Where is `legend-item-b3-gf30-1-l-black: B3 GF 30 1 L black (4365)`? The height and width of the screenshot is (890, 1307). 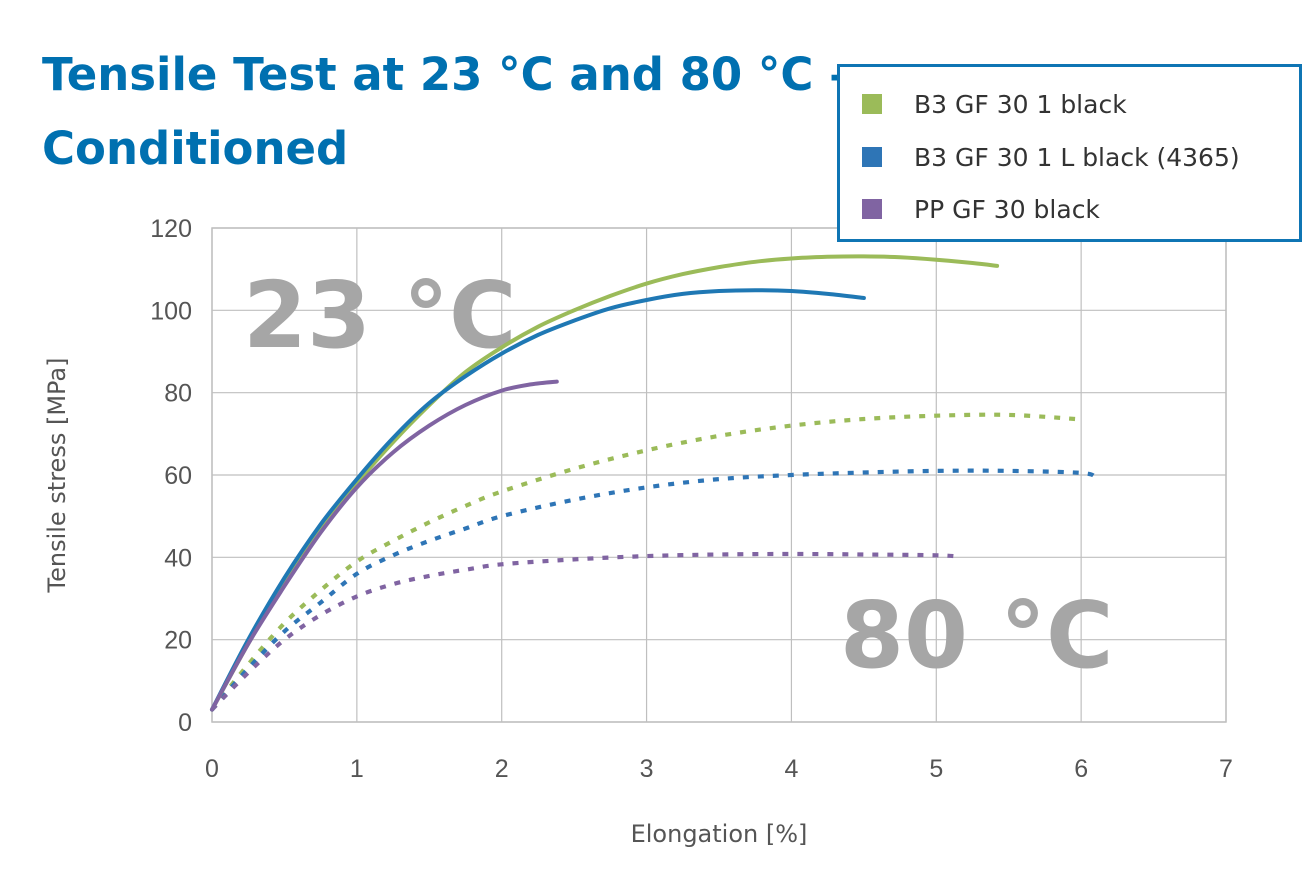 legend-item-b3-gf30-1-l-black: B3 GF 30 1 L black (4365) is located at coordinates (1051, 157).